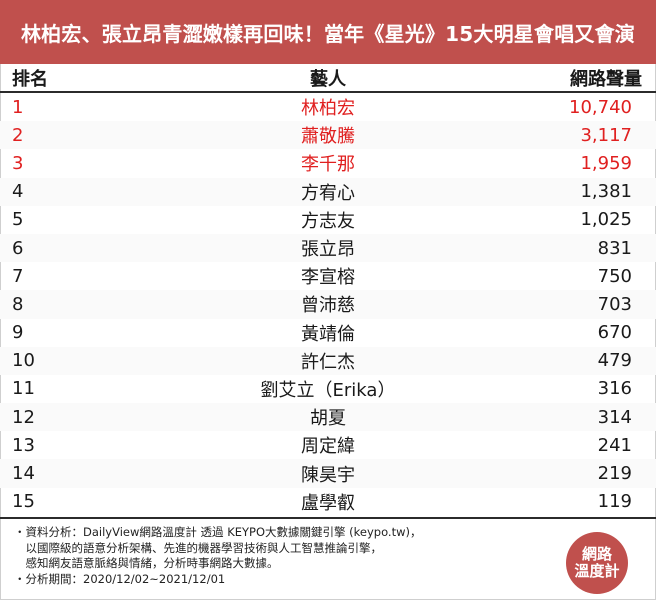  What do you see at coordinates (18, 276) in the screenshot?
I see `rank-cell: 7` at bounding box center [18, 276].